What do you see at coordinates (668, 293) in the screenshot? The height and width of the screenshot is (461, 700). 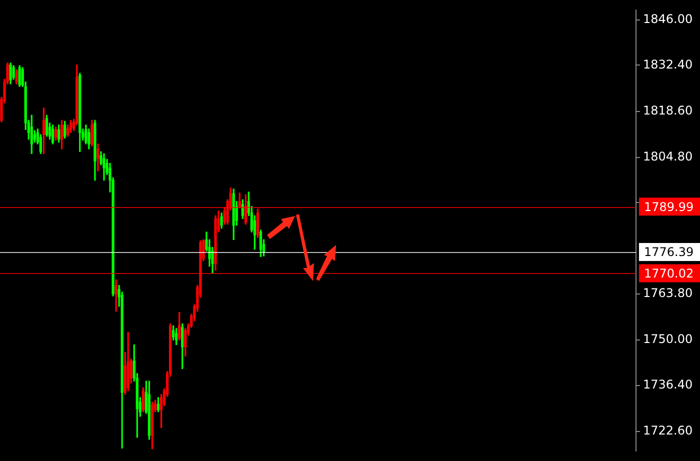 I see `y-tick-label: 1763.80` at bounding box center [668, 293].